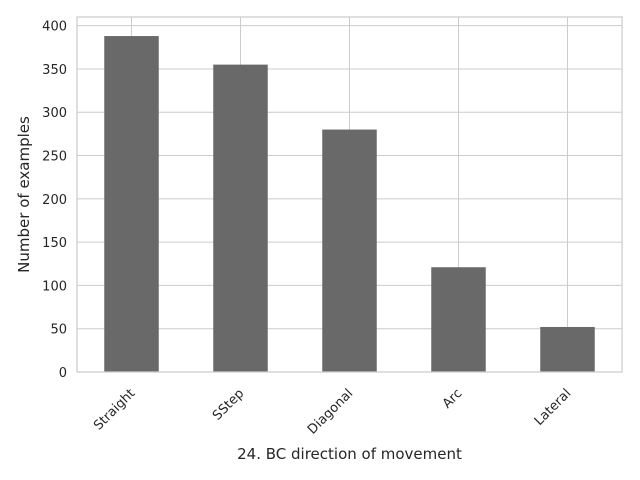 Image resolution: width=640 pixels, height=480 pixels. What do you see at coordinates (453, 399) in the screenshot?
I see `x-tick-label-arc: Arc` at bounding box center [453, 399].